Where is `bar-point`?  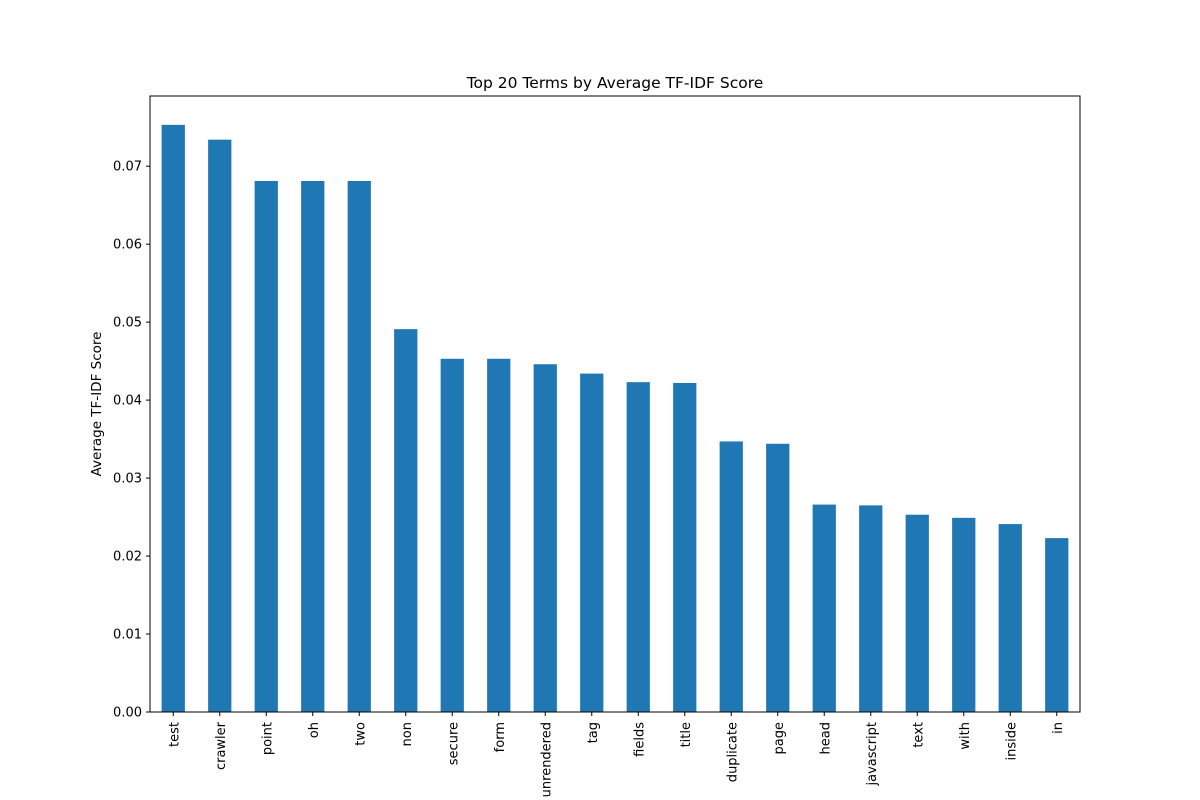
bar-point is located at coordinates (266, 446).